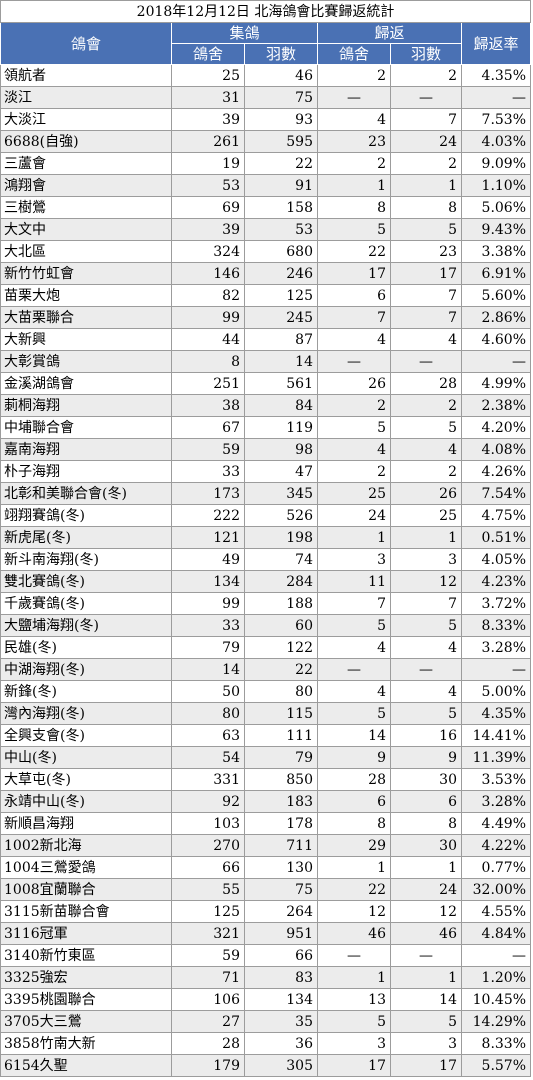 This screenshot has width=533, height=1080. Describe the element at coordinates (281, 845) in the screenshot. I see `collected-birds-cell: 711` at that location.